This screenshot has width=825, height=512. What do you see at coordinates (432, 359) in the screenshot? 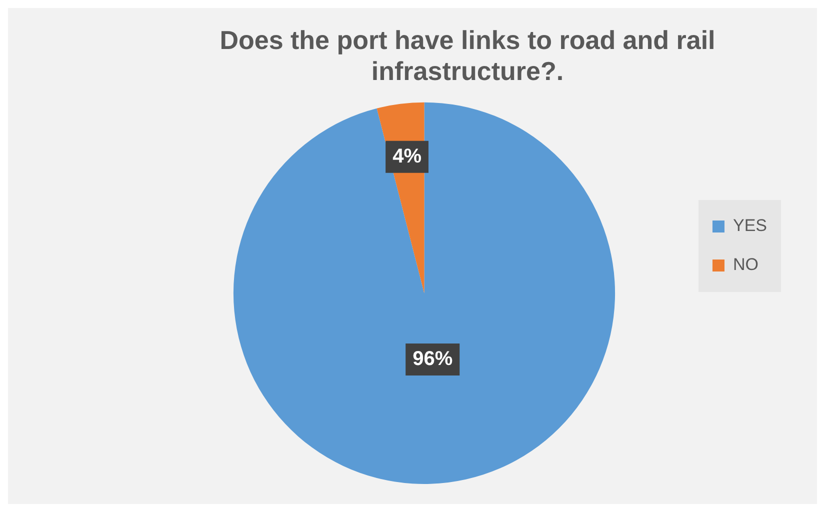
I see `data-label: 96%` at bounding box center [432, 359].